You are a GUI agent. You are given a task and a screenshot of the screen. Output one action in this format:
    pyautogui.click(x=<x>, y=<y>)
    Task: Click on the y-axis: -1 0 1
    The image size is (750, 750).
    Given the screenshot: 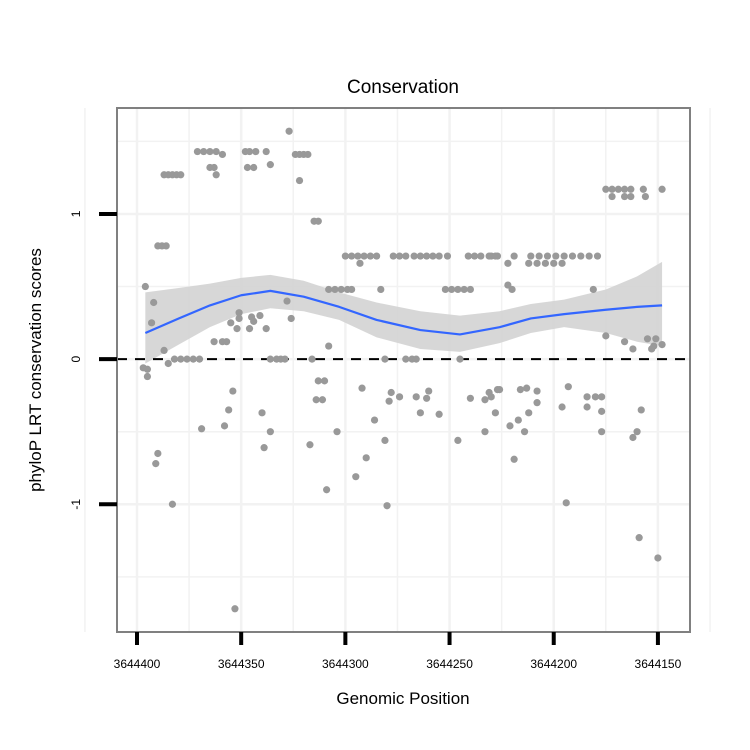 What is the action you would take?
    pyautogui.click(x=93, y=360)
    